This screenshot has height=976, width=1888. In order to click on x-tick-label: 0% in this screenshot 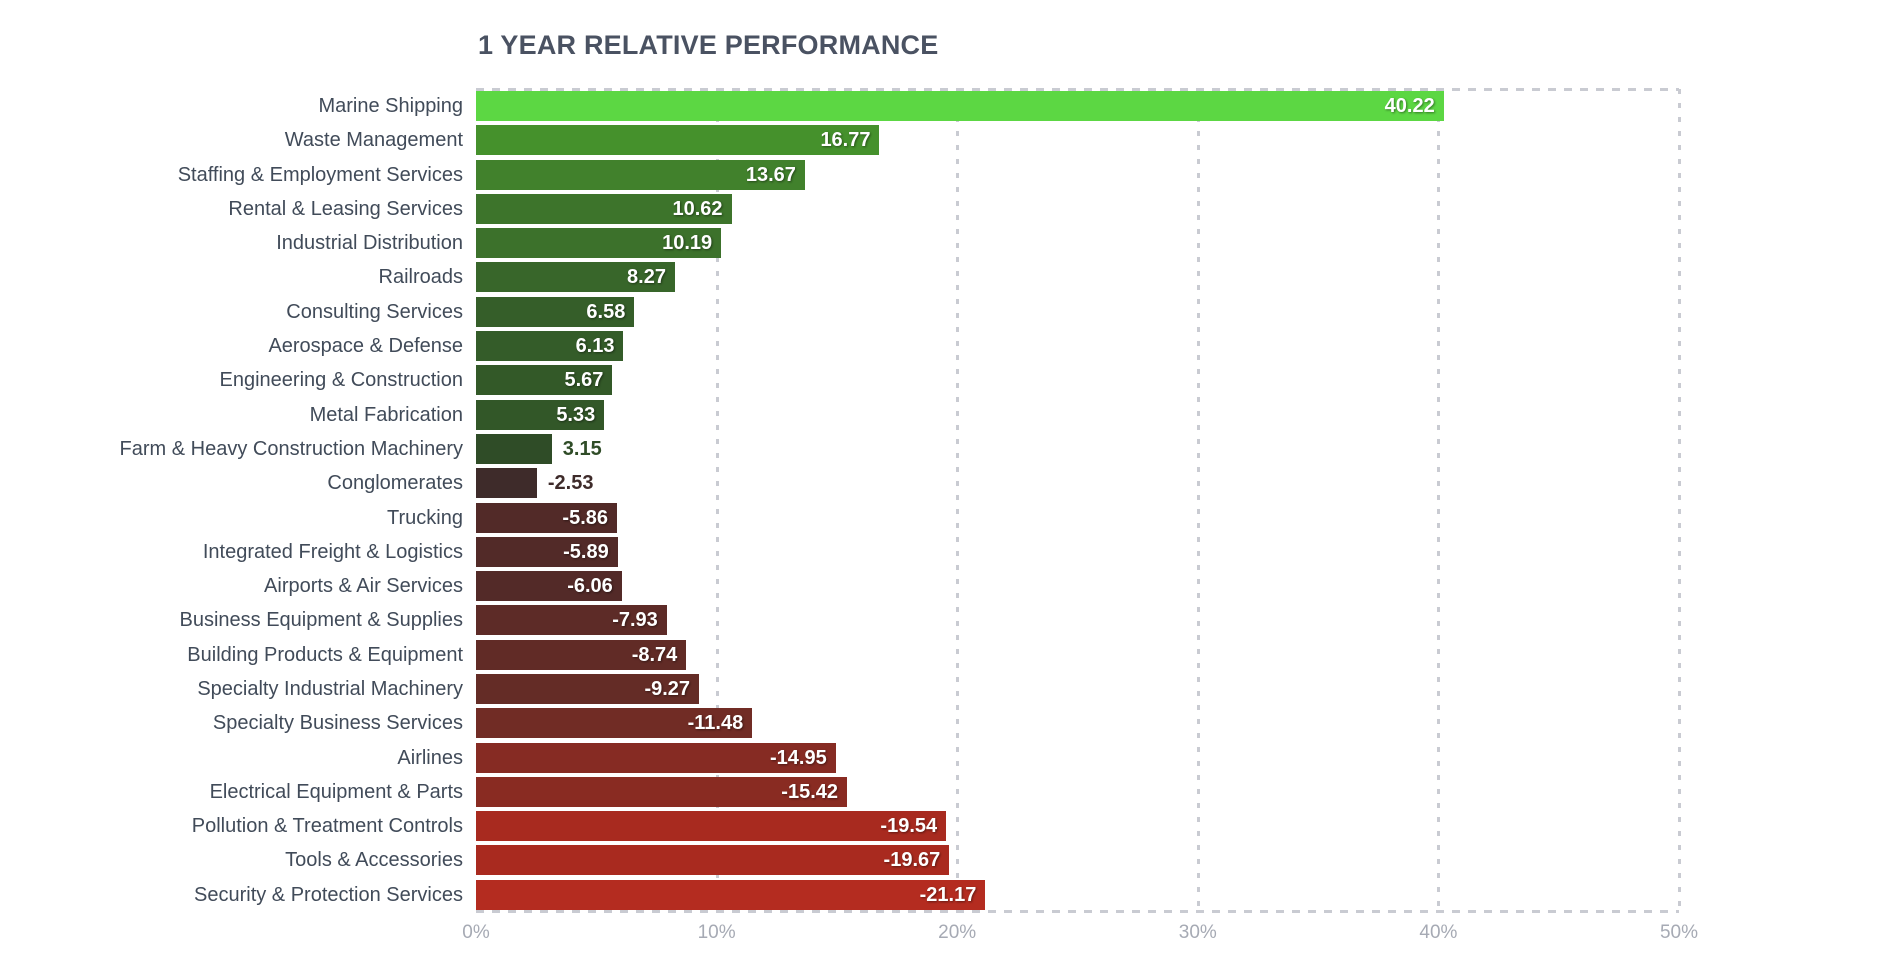, I will do `click(476, 932)`.